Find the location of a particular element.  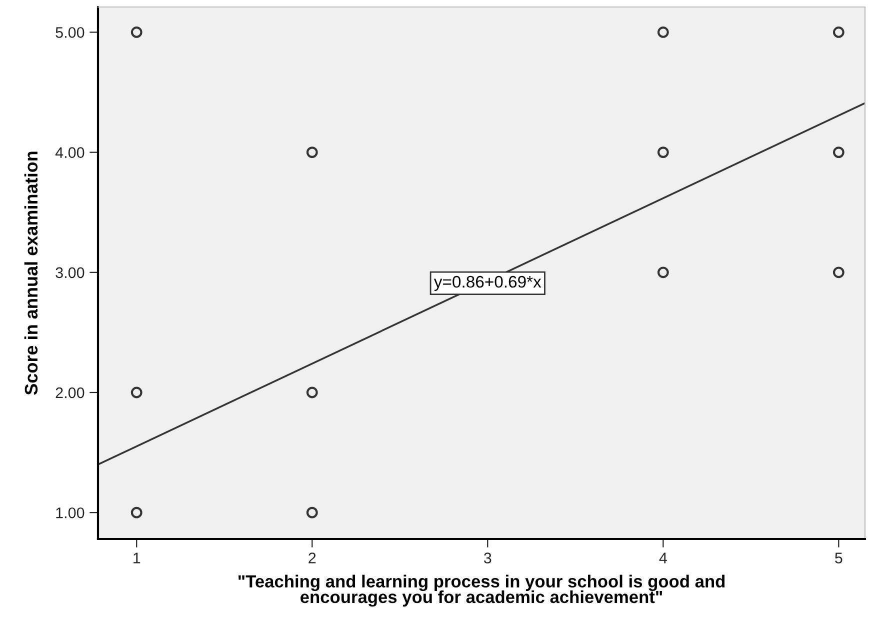

y-tick-label: 4.00 is located at coordinates (69, 152).